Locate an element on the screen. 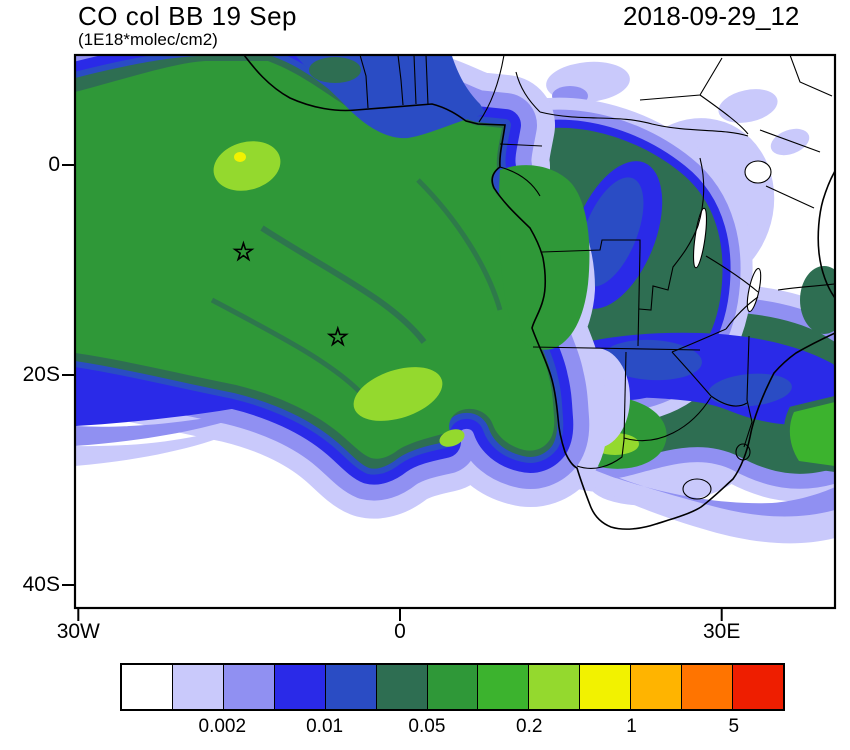 The height and width of the screenshot is (750, 850). x-axis-label: 30E is located at coordinates (722, 631).